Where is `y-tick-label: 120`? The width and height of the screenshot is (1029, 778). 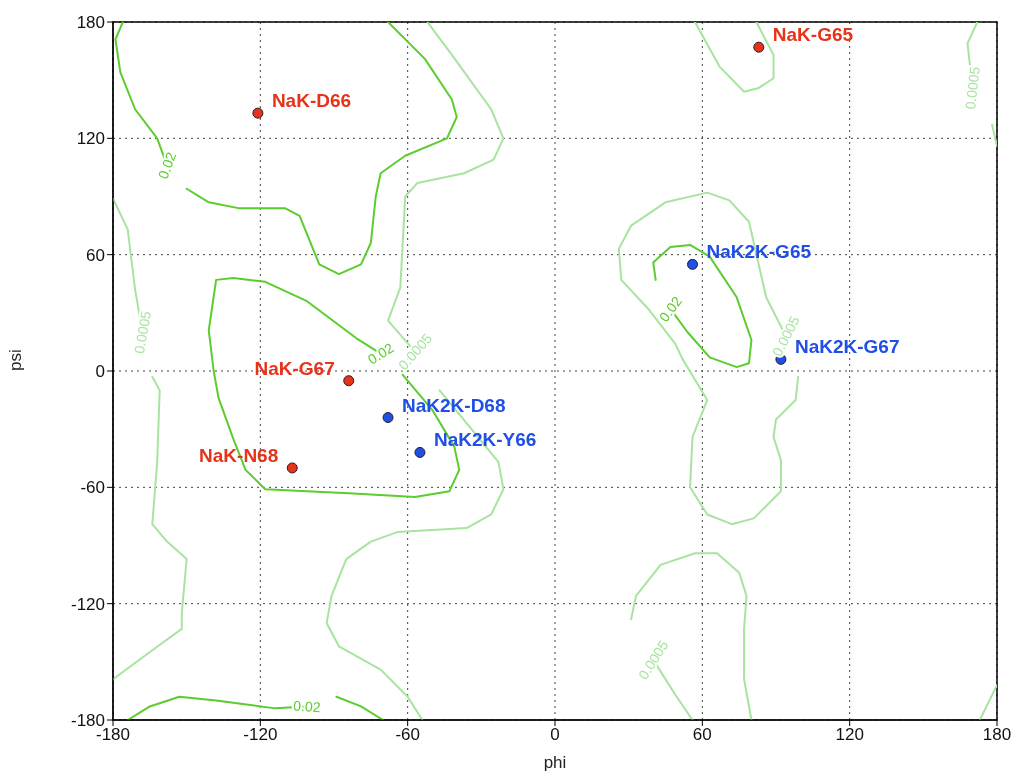 y-tick-label: 120 is located at coordinates (90, 139).